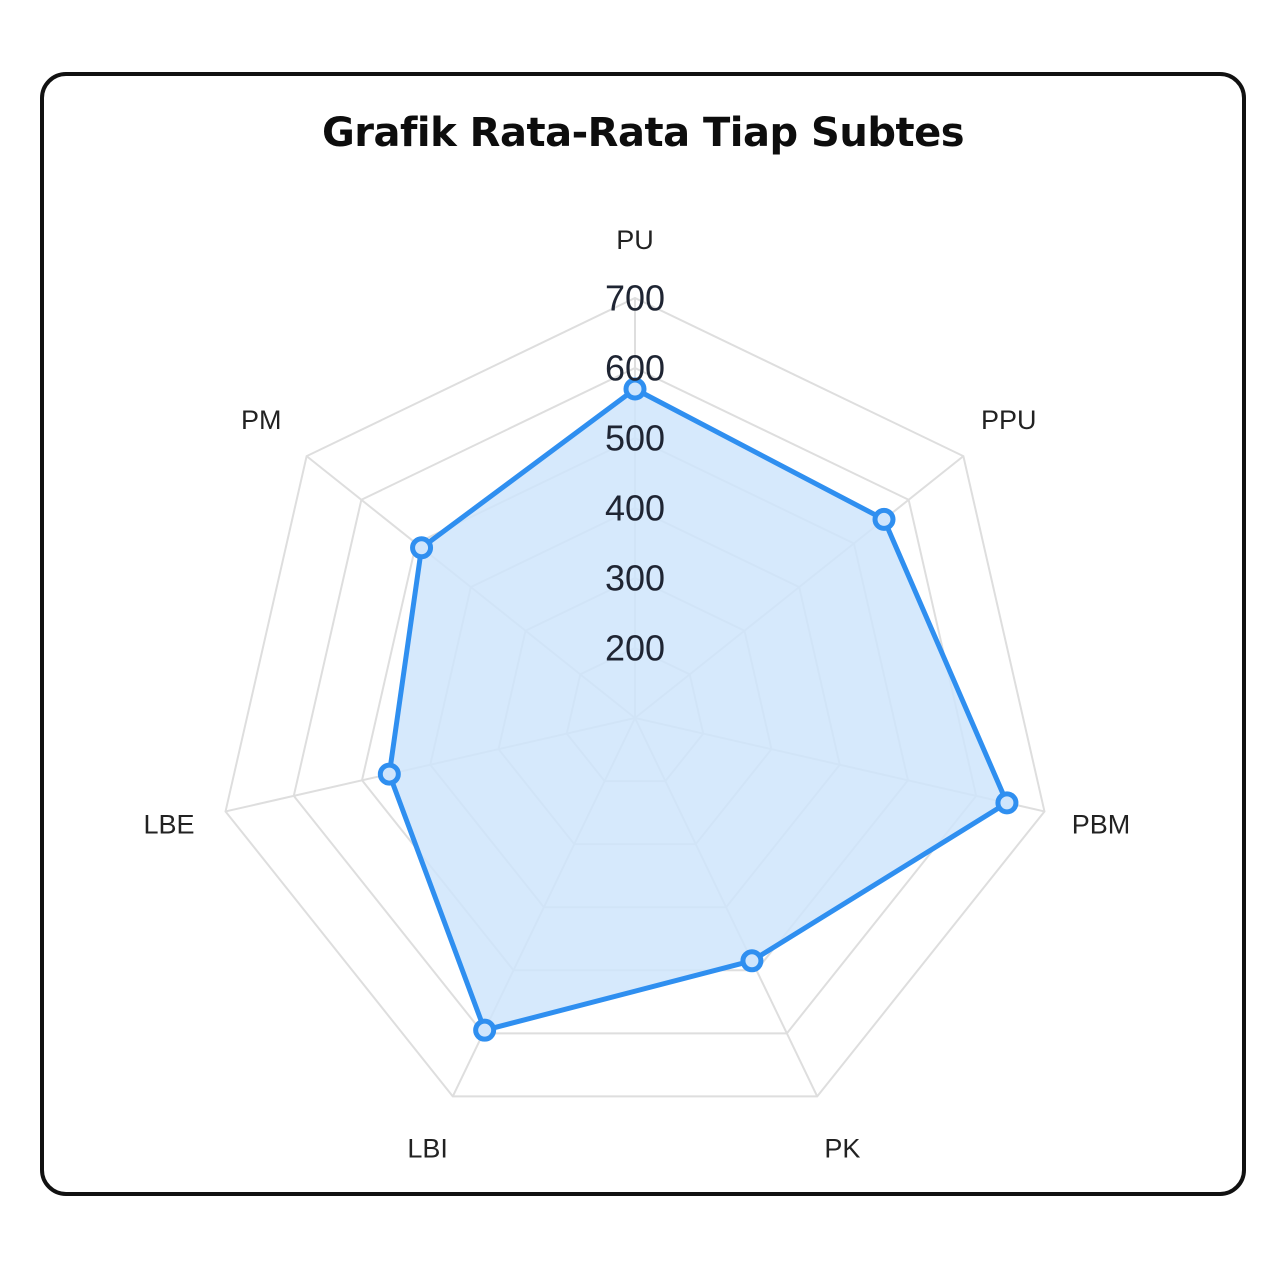  What do you see at coordinates (485, 1030) in the screenshot?
I see `data-point-lbi` at bounding box center [485, 1030].